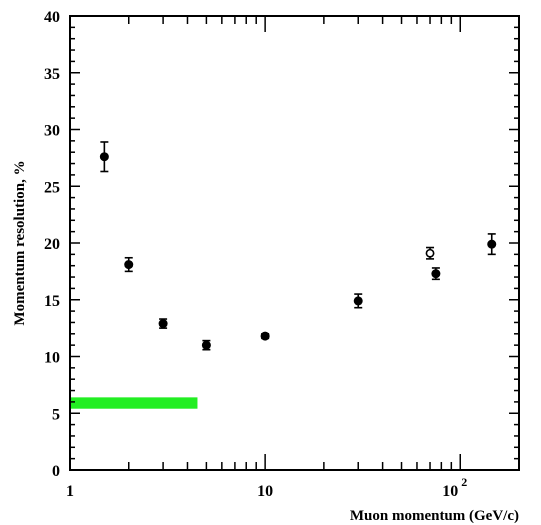 This screenshot has height=525, width=541. I want to click on data-point-open, so click(430, 253).